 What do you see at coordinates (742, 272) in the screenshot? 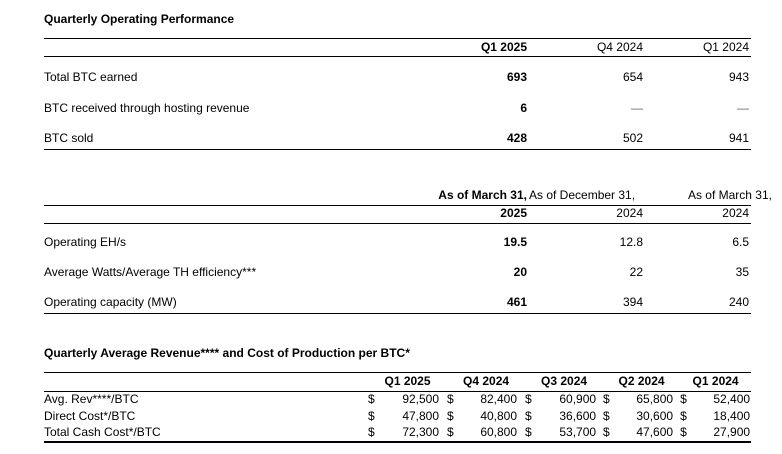
I see `cell-value: 35` at bounding box center [742, 272].